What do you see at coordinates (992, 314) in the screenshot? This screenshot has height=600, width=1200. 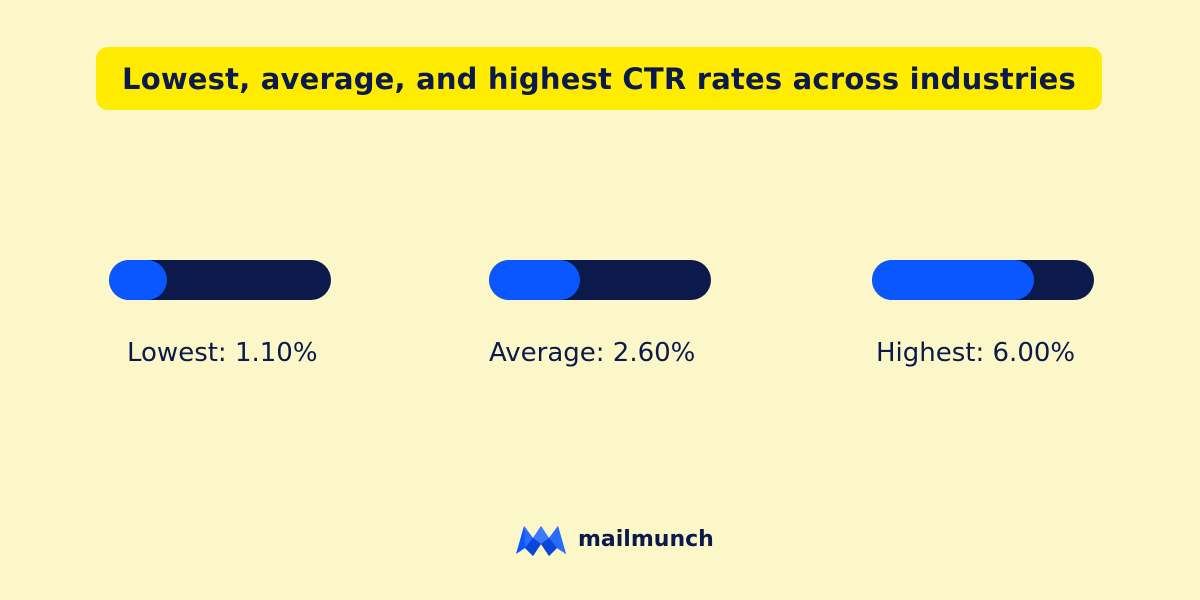 I see `highest-metric: Highest: 6.00%` at bounding box center [992, 314].